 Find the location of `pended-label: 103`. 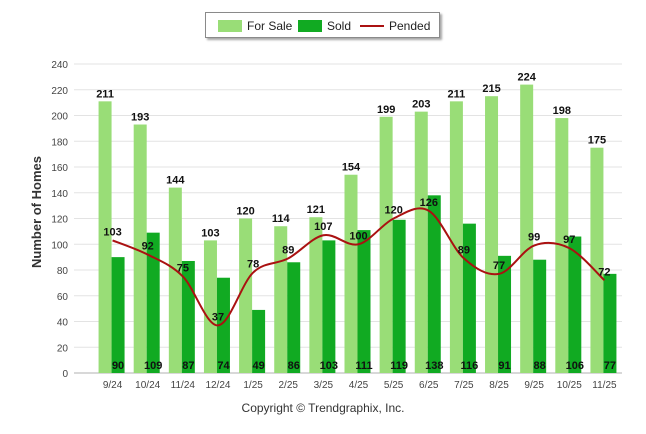

pended-label: 103 is located at coordinates (112, 232).